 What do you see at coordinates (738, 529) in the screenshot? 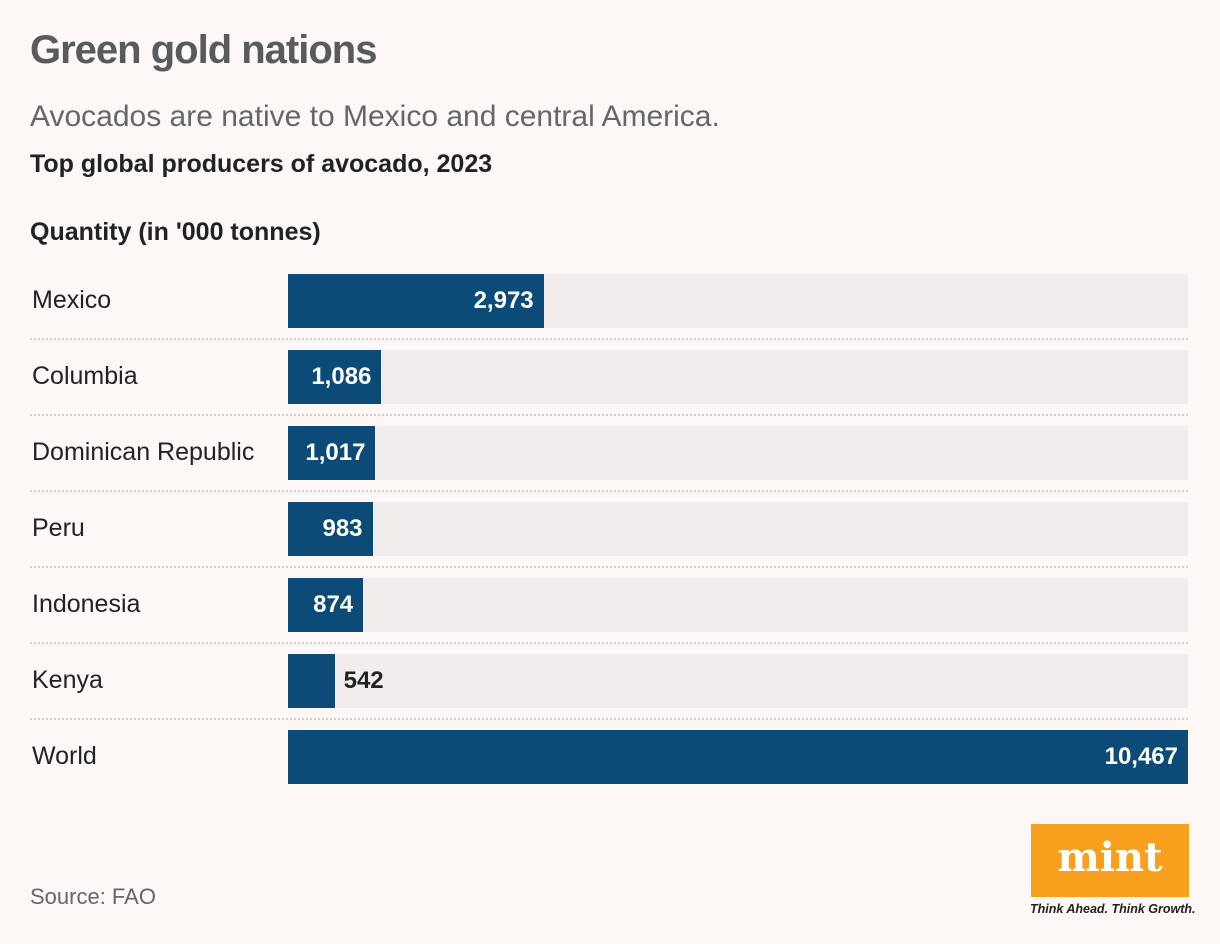
I see `bar-track: 983` at bounding box center [738, 529].